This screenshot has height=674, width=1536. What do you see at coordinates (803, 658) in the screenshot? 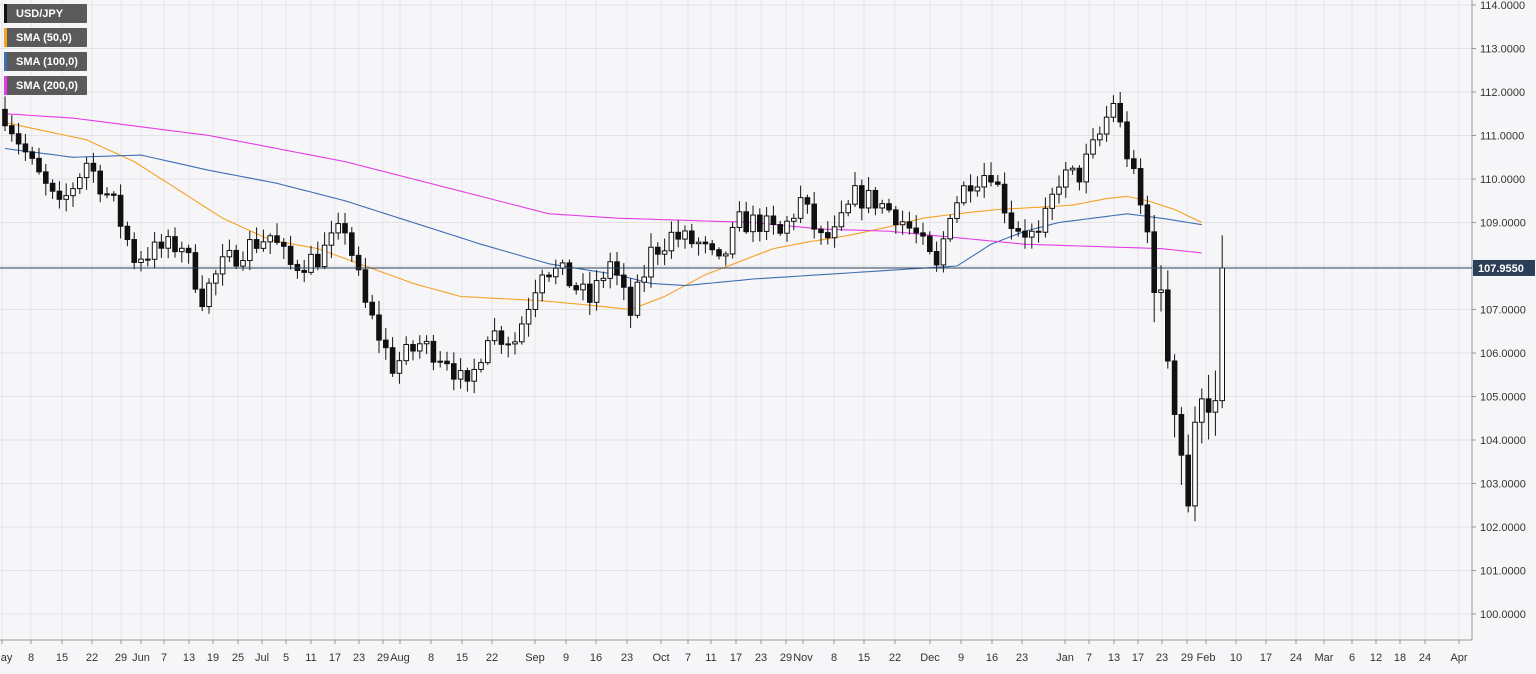
I see `x-tick-label: Nov` at bounding box center [803, 658].